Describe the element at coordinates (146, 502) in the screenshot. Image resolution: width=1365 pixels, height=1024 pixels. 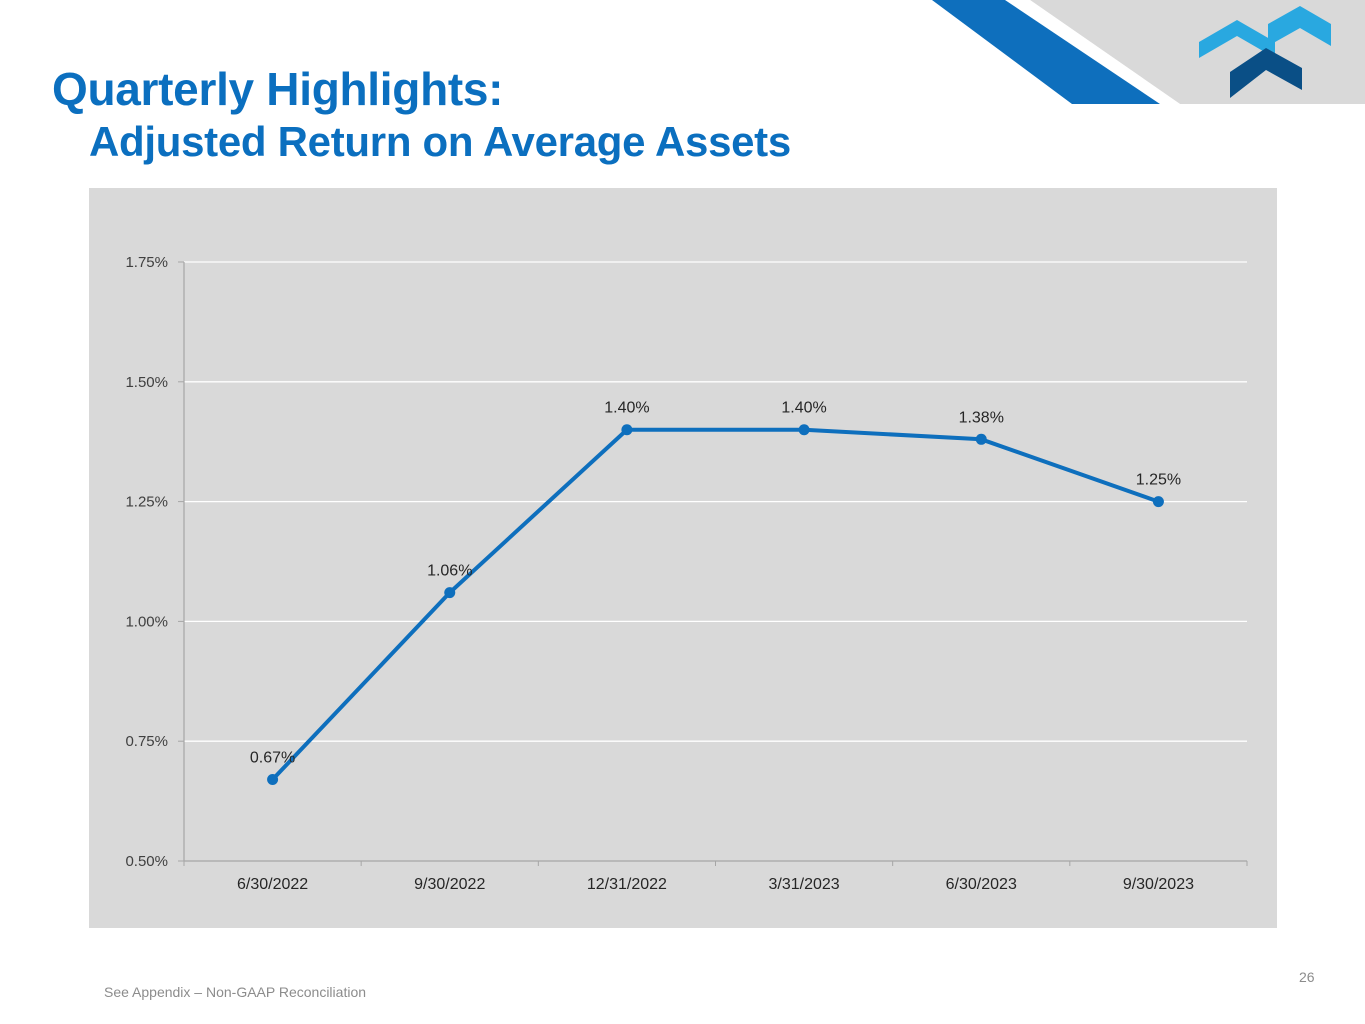
I see `y-tick-label: 1.25%` at that location.